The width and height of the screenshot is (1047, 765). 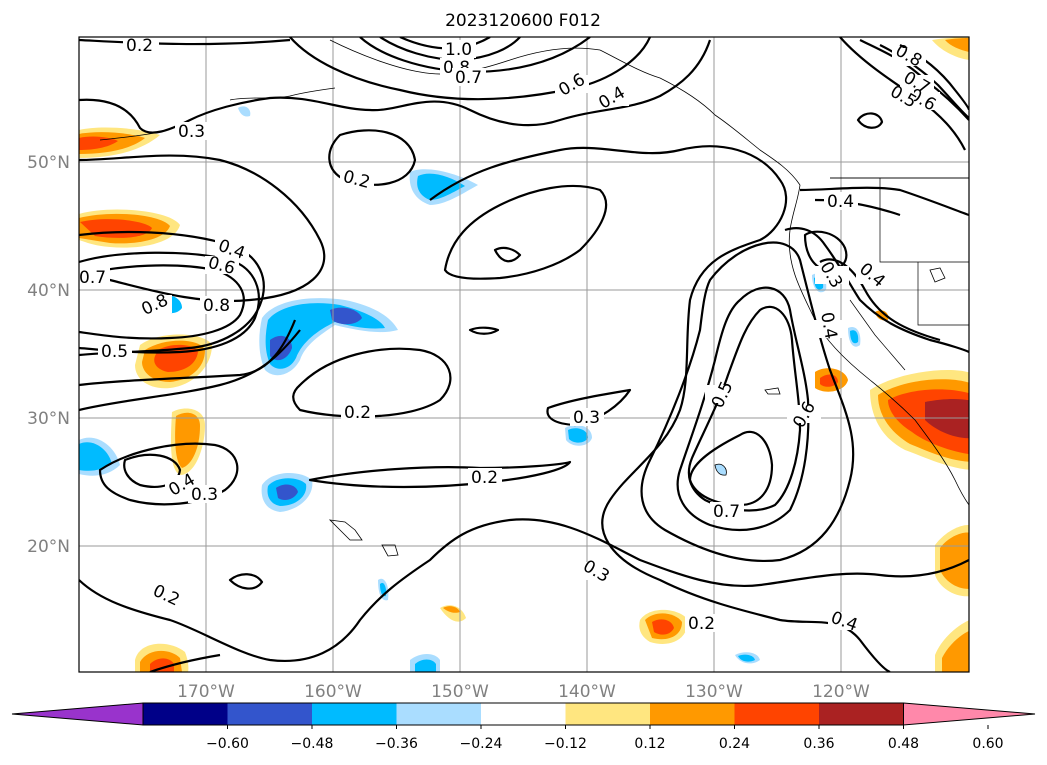 What do you see at coordinates (523, 21) in the screenshot?
I see `map-title: 2023120600 F012` at bounding box center [523, 21].